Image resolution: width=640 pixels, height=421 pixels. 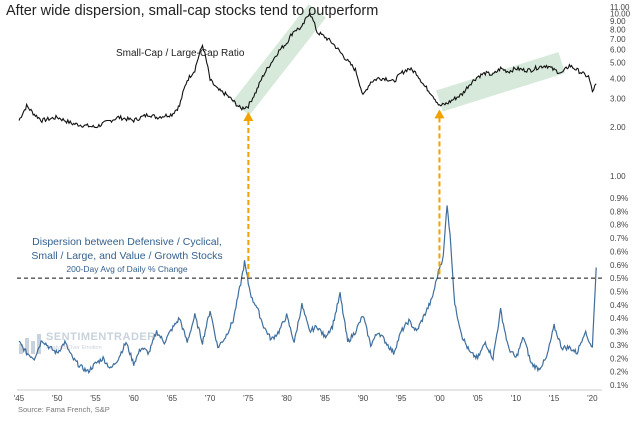 I want to click on x-tick-label: '85, so click(x=325, y=398).